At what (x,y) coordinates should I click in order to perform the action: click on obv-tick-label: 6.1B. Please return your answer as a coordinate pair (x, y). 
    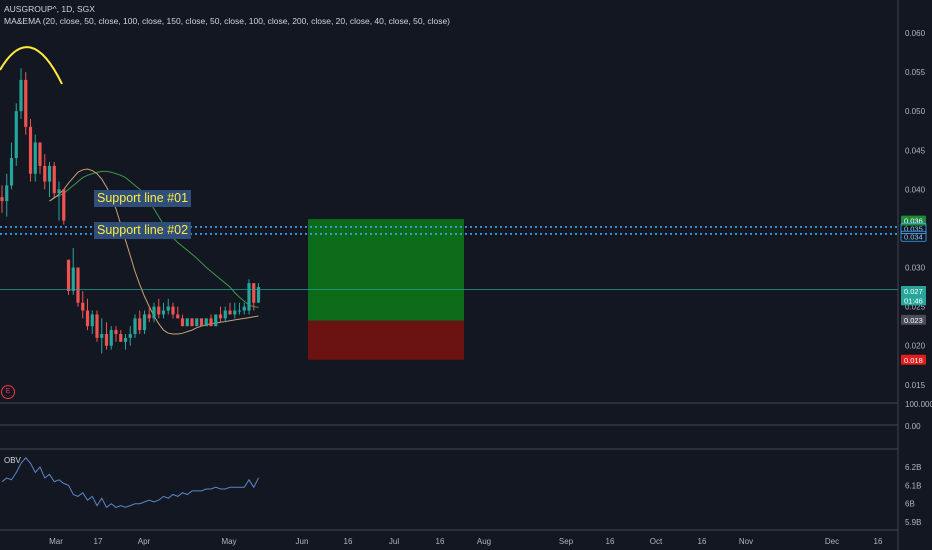
    Looking at the image, I should click on (913, 485).